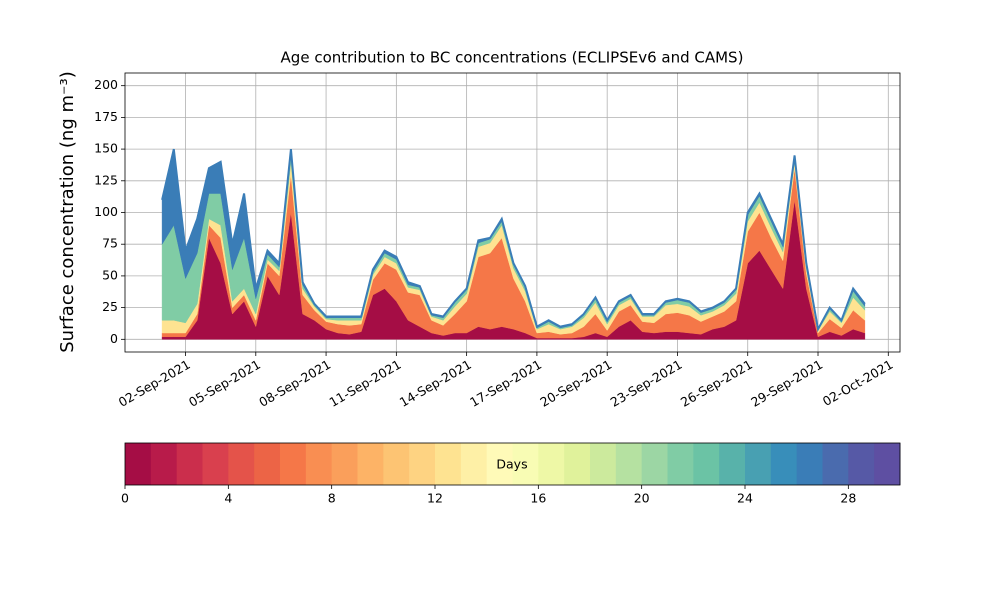 This screenshot has width=1000, height=600. I want to click on y-tick-label: 75, so click(110, 243).